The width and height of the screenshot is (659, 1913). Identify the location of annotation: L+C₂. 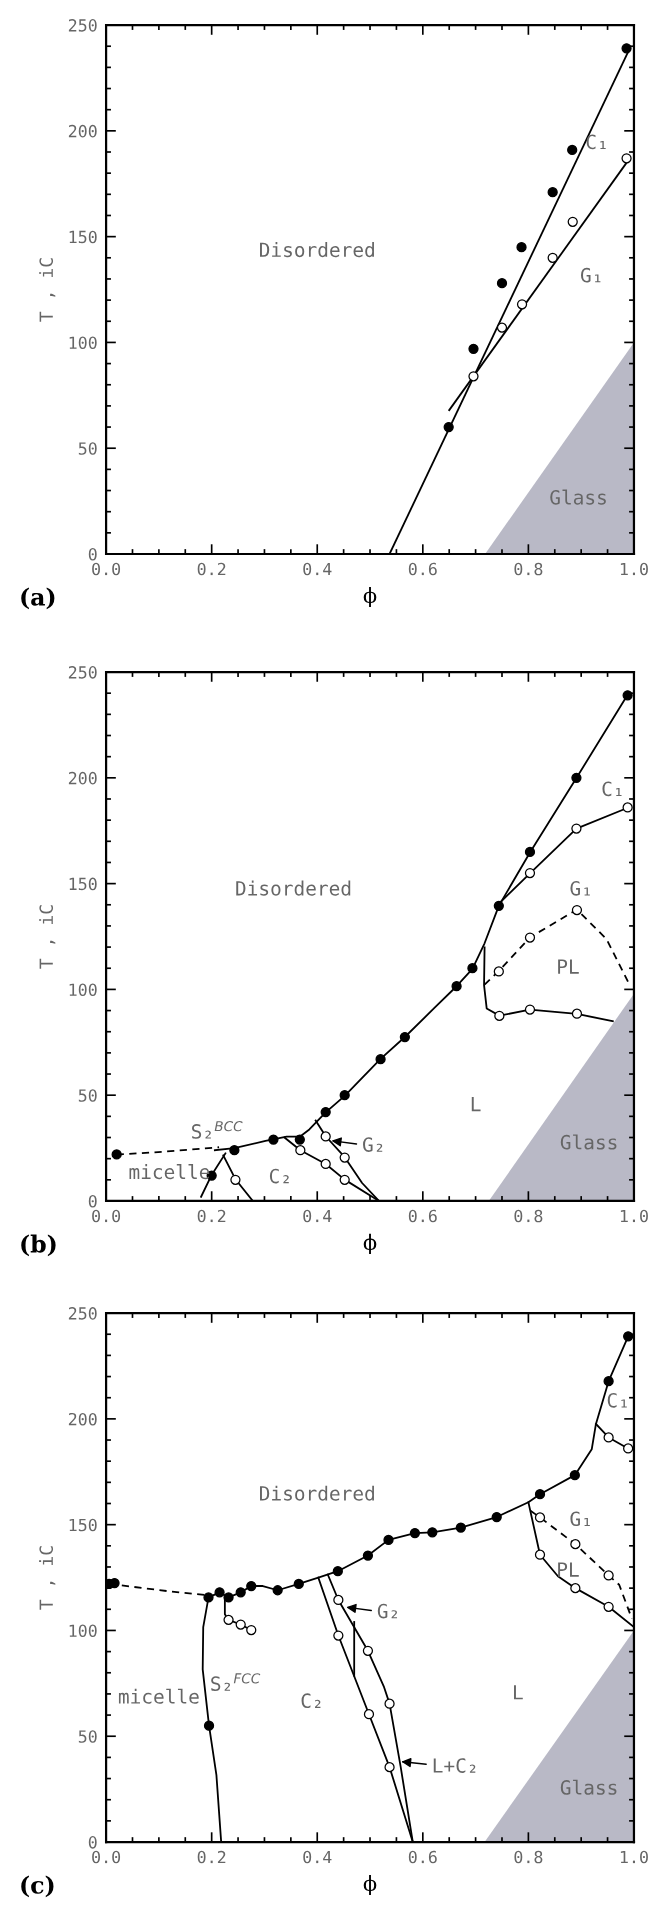
(454, 1765).